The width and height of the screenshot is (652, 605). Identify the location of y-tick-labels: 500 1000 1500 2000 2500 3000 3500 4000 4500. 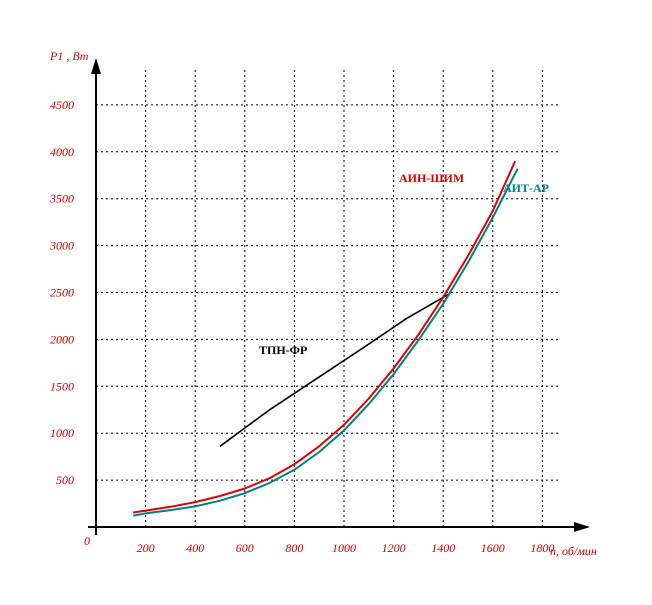
(61, 292).